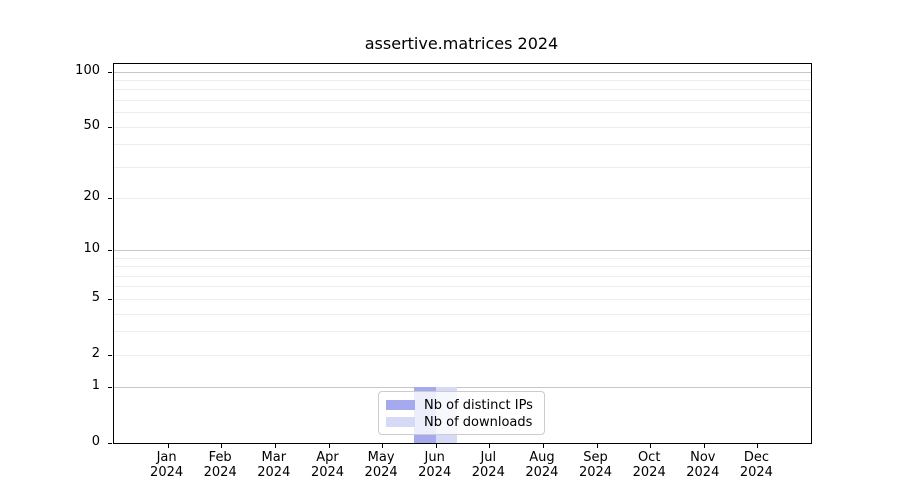  Describe the element at coordinates (461, 43) in the screenshot. I see `chart-title: assertive.matrices 2024` at that location.